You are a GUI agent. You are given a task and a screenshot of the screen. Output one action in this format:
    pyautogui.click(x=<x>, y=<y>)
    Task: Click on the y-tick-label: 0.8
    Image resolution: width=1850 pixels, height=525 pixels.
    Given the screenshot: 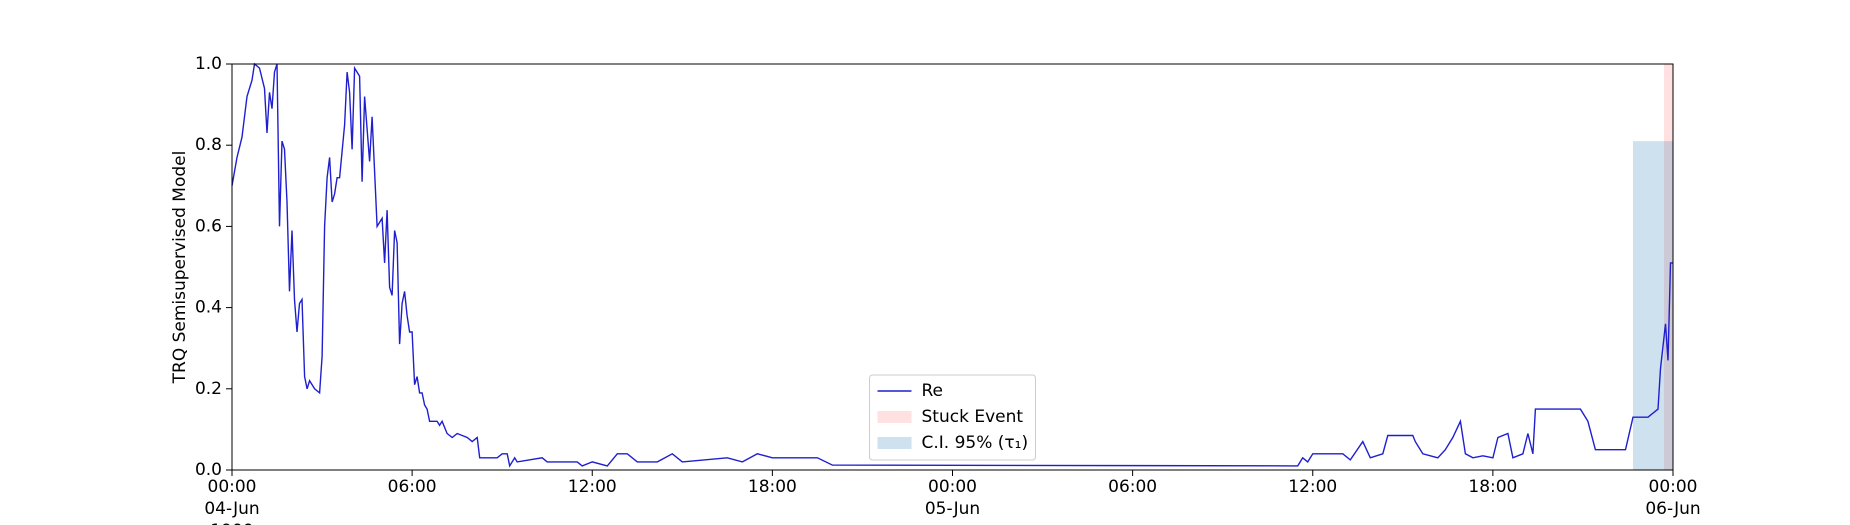 What is the action you would take?
    pyautogui.click(x=208, y=145)
    